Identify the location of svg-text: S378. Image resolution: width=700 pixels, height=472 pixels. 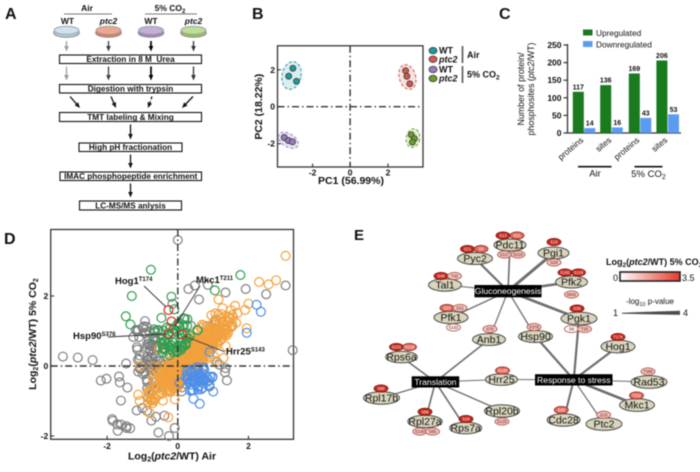
(534, 327).